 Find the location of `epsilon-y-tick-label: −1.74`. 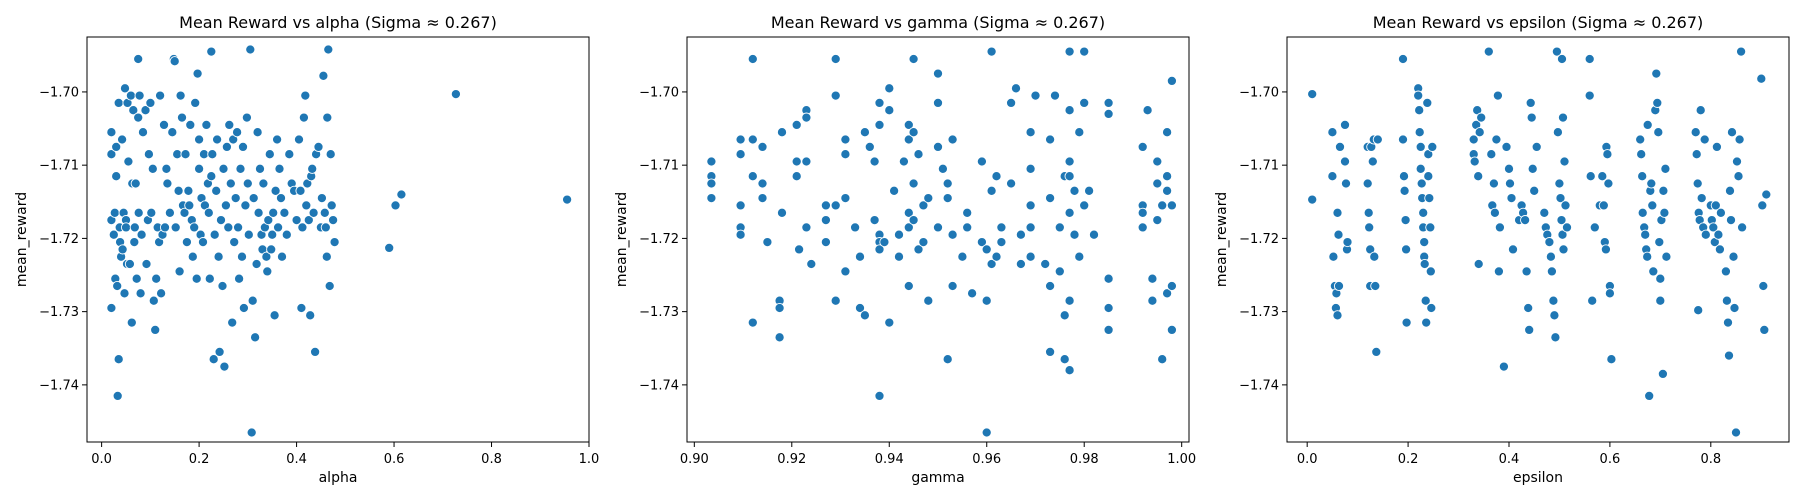

epsilon-y-tick-label: −1.74 is located at coordinates (1259, 385).